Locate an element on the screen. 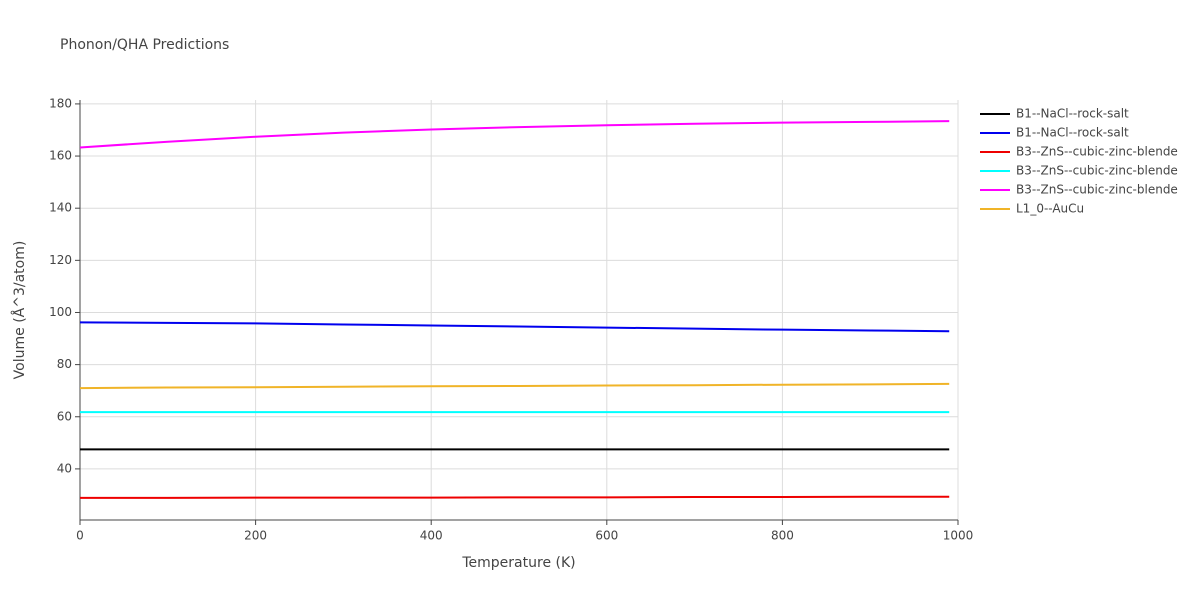  y-axis-title: Volume (Å^3/atom) is located at coordinates (19, 310).